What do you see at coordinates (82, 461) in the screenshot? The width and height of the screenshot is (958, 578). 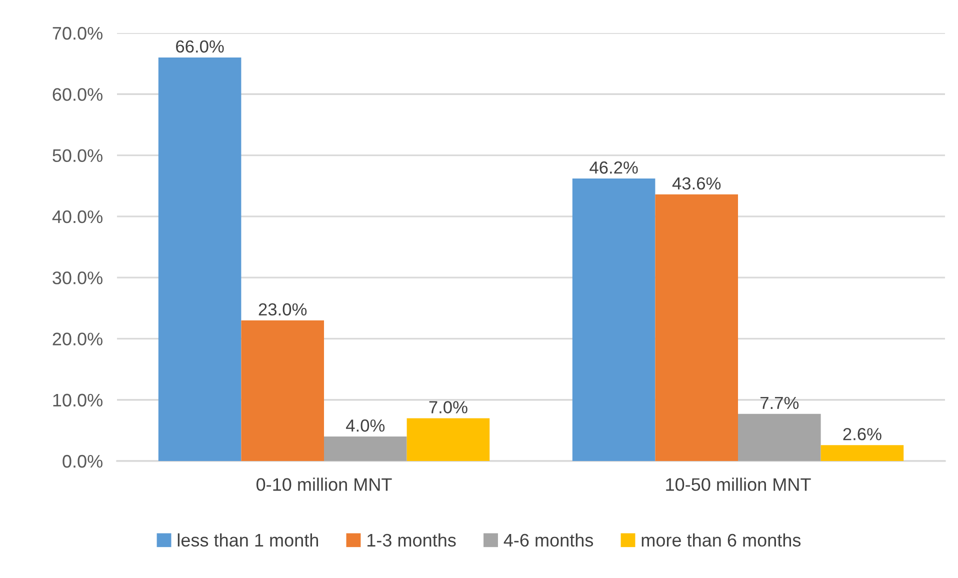 I see `y-tick-label: 0.0%` at bounding box center [82, 461].